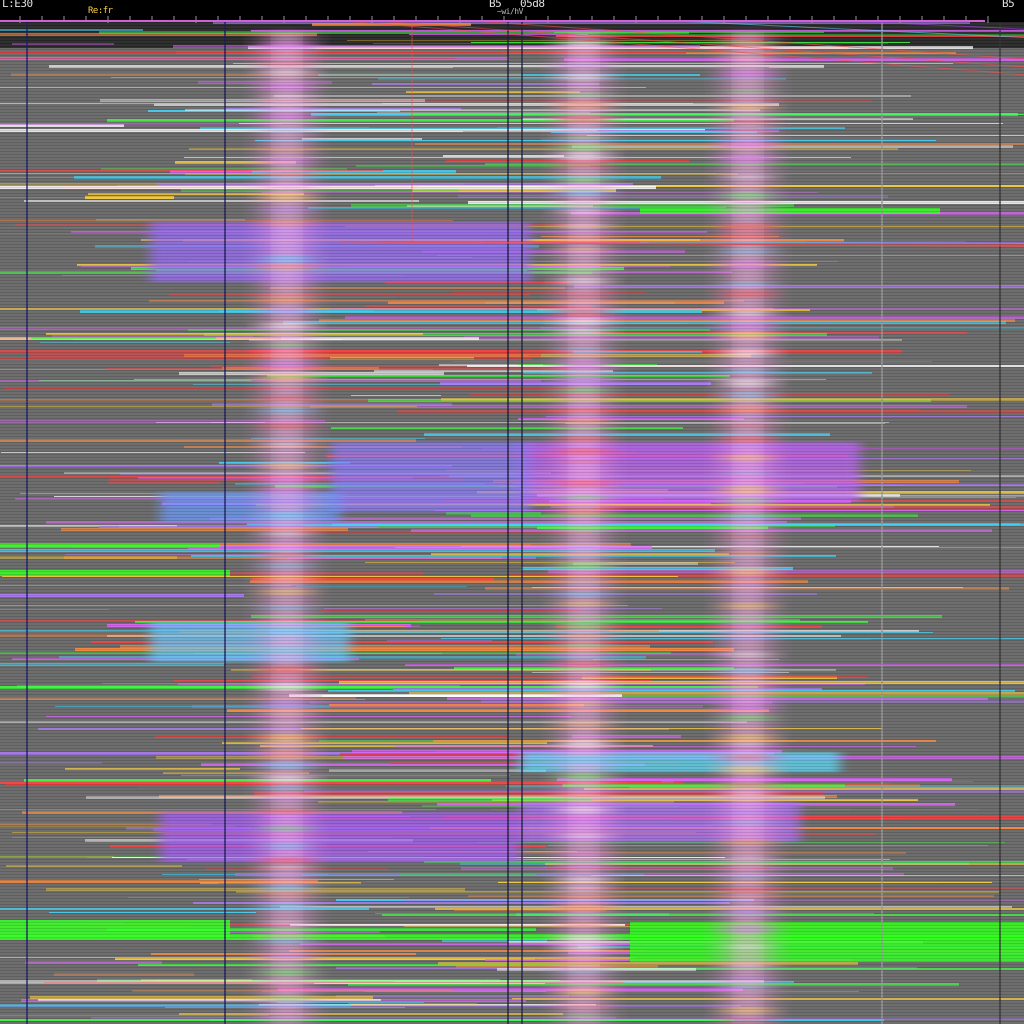  I want to click on header-right-label: B5, so click(1008, 5).